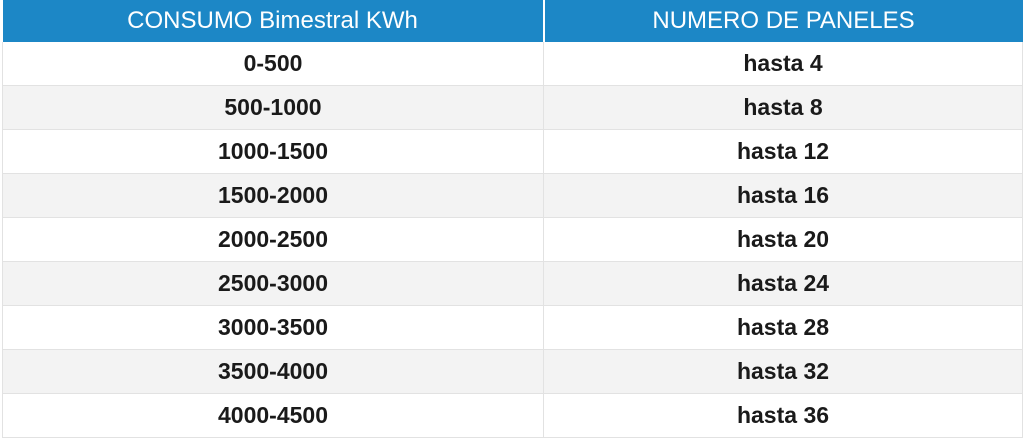 The image size is (1024, 443). I want to click on table-row: 4000-4500 hasta 36, so click(512, 415).